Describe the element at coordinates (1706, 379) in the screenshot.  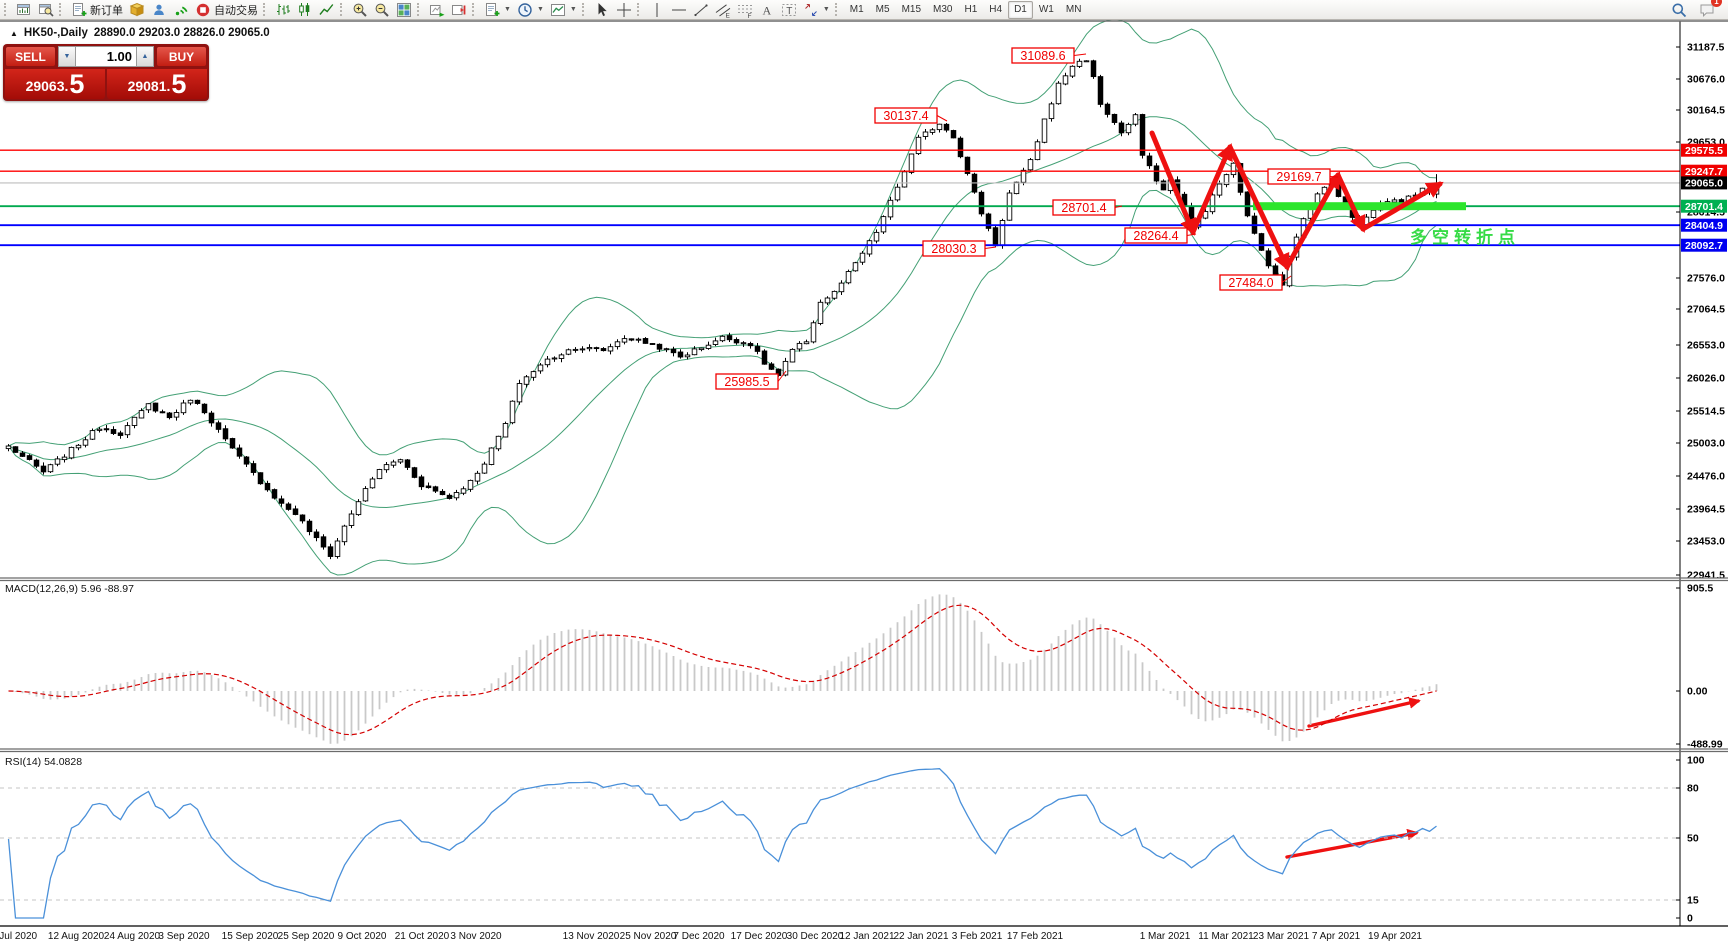
I see `svg-text: 26026.0` at that location.